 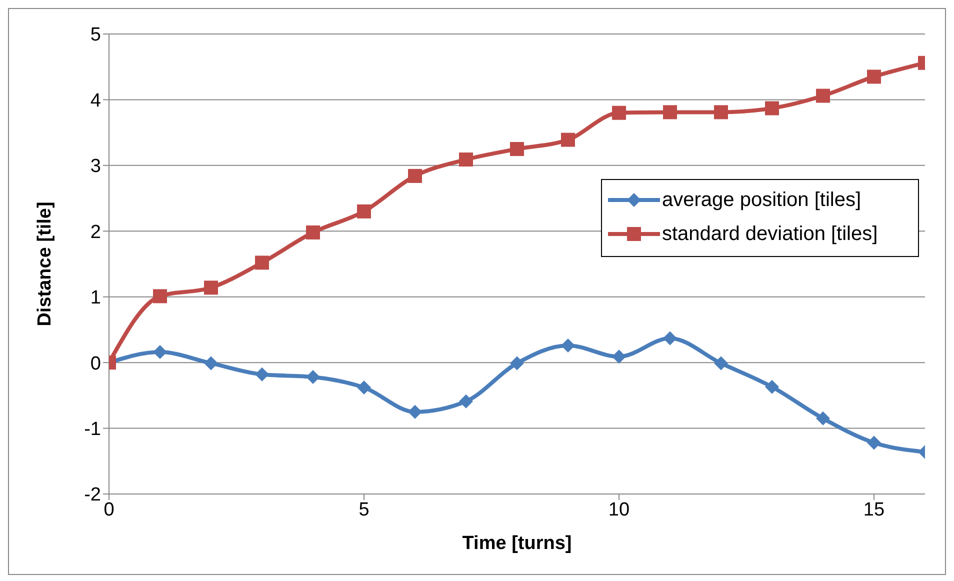 I want to click on y-tick-label: 3, so click(x=95, y=167).